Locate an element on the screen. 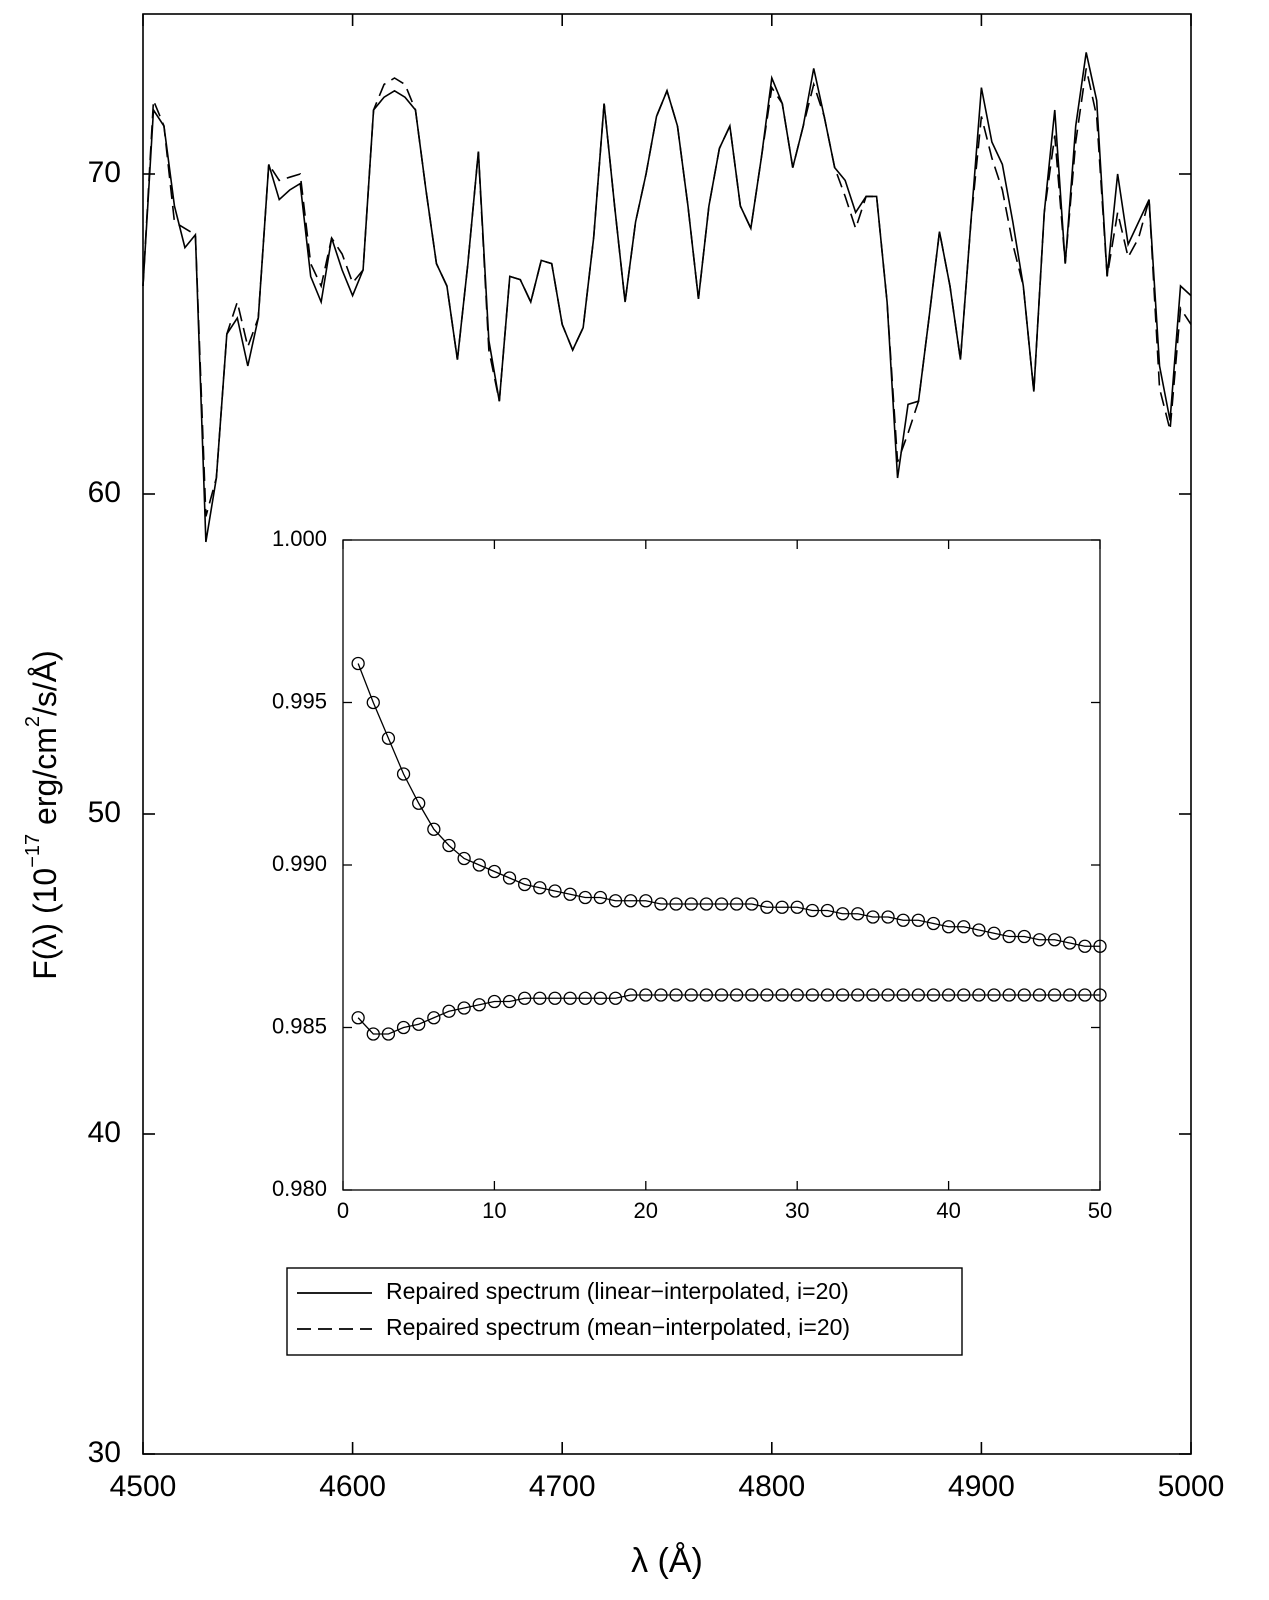  x-tick-label: 4500 is located at coordinates (143, 1486).